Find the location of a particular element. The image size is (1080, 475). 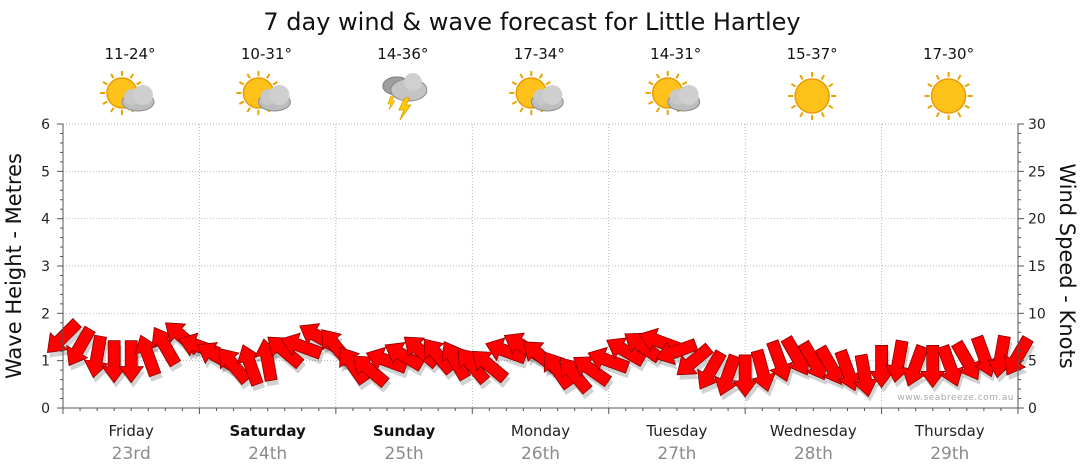

credit-text: www.seabreeze.com.au is located at coordinates (955, 398).